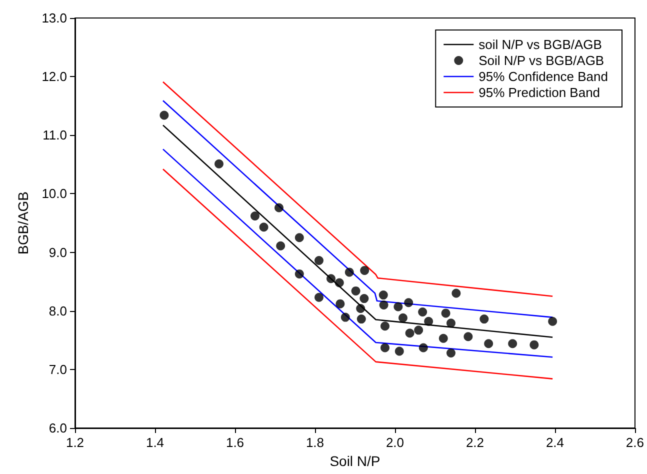 The width and height of the screenshot is (647, 474). I want to click on y-axis-title: BGB/AGB, so click(23, 223).